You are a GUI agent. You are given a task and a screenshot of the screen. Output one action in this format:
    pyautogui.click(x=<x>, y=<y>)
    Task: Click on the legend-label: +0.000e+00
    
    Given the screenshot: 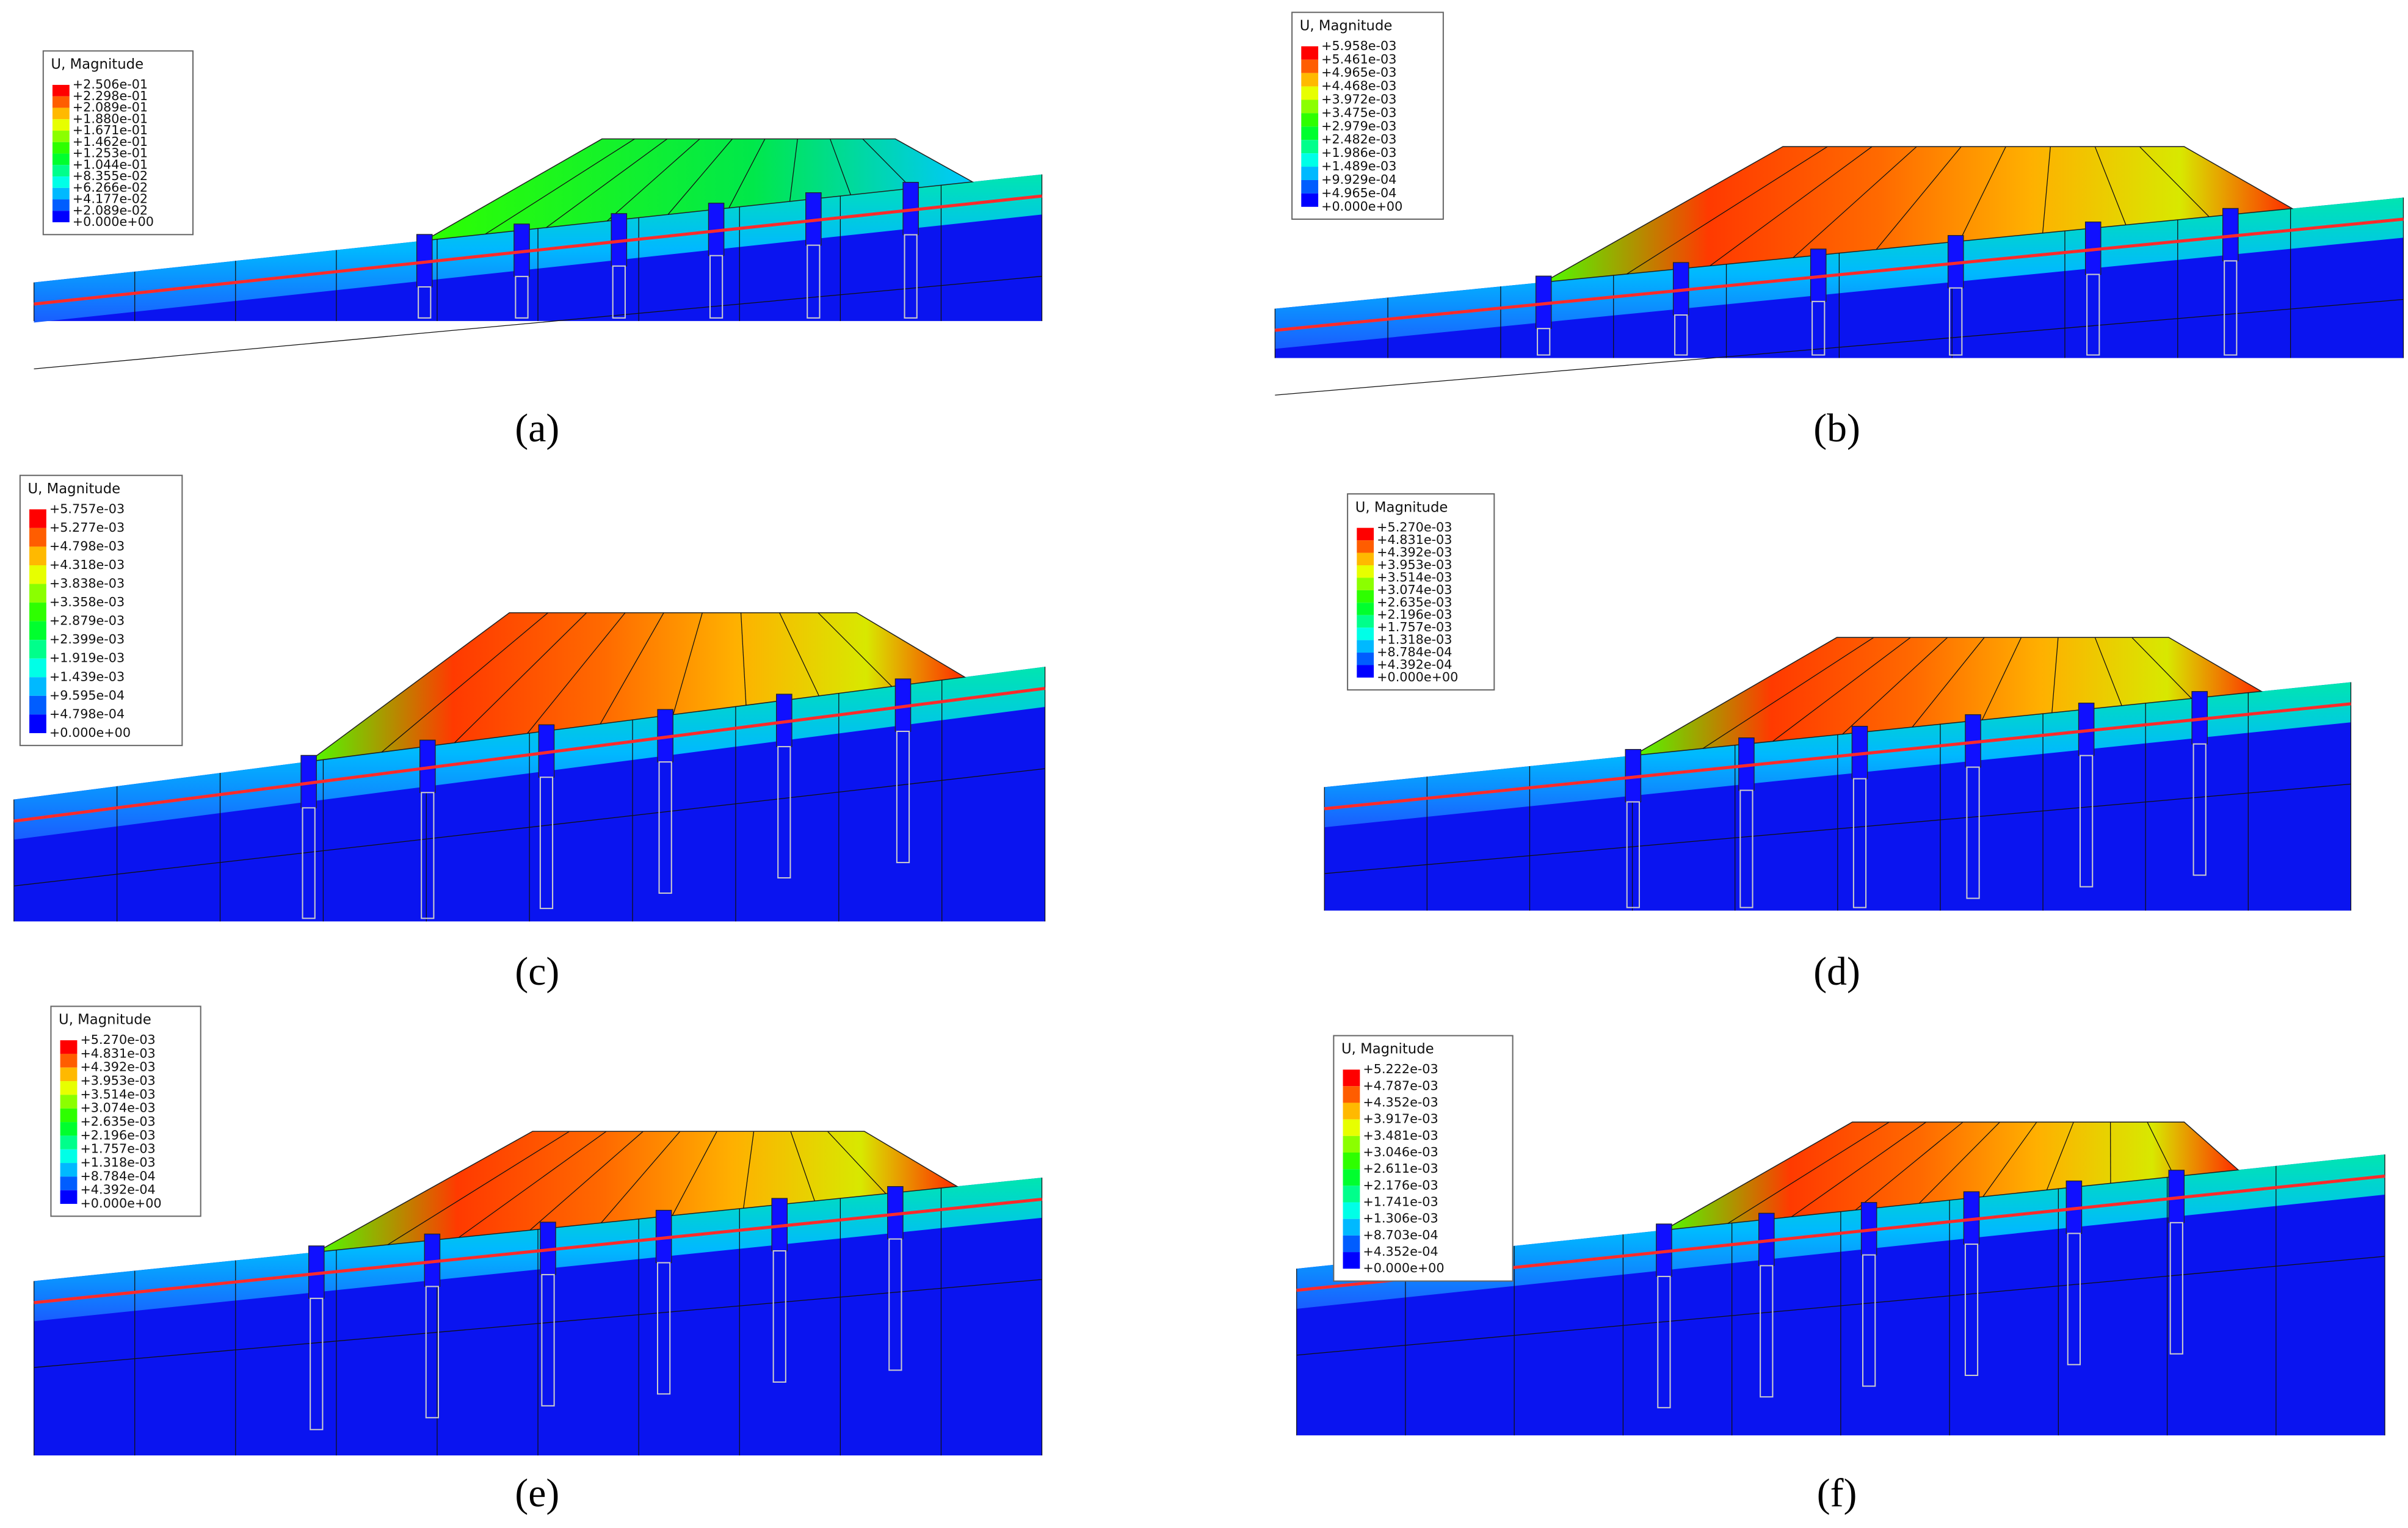 What is the action you would take?
    pyautogui.click(x=1361, y=206)
    